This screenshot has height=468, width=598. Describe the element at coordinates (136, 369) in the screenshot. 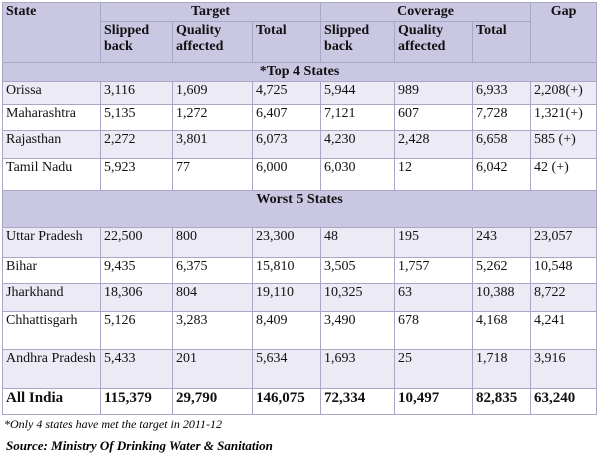

I see `value-cell: 5,433` at that location.